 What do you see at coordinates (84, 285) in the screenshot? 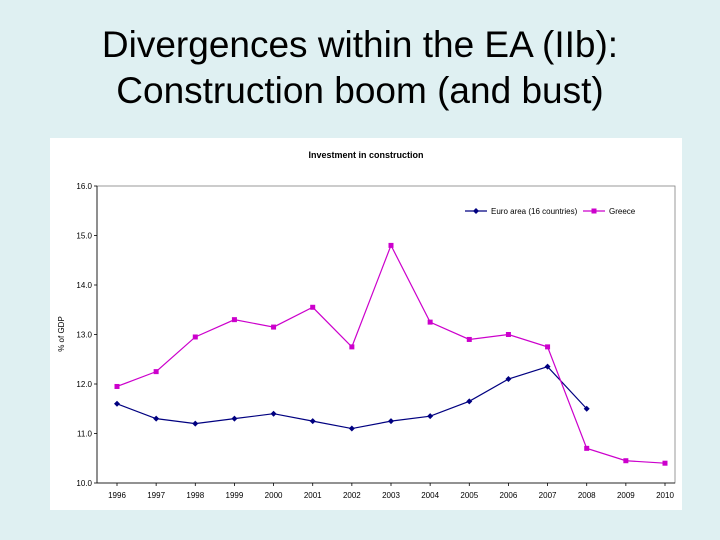
I see `y-tick-label: 14.0` at bounding box center [84, 285].